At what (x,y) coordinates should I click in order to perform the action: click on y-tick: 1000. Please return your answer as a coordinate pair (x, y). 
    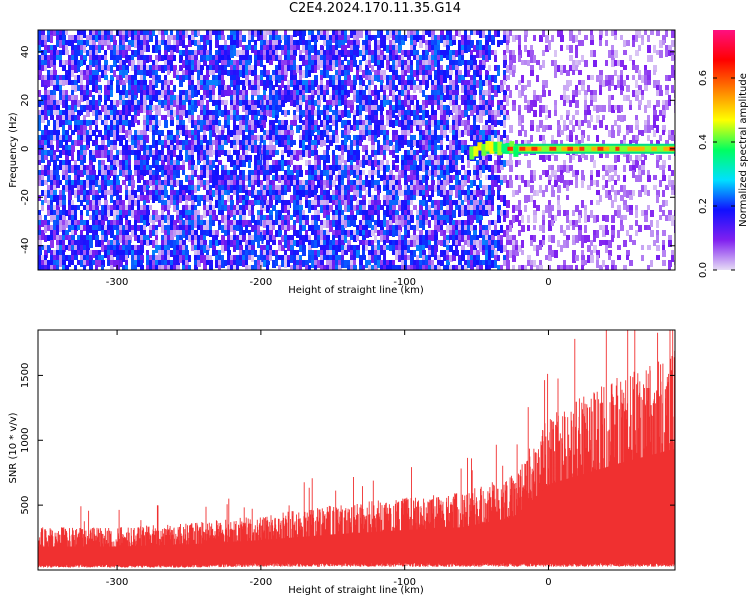
    Looking at the image, I should click on (347, 440).